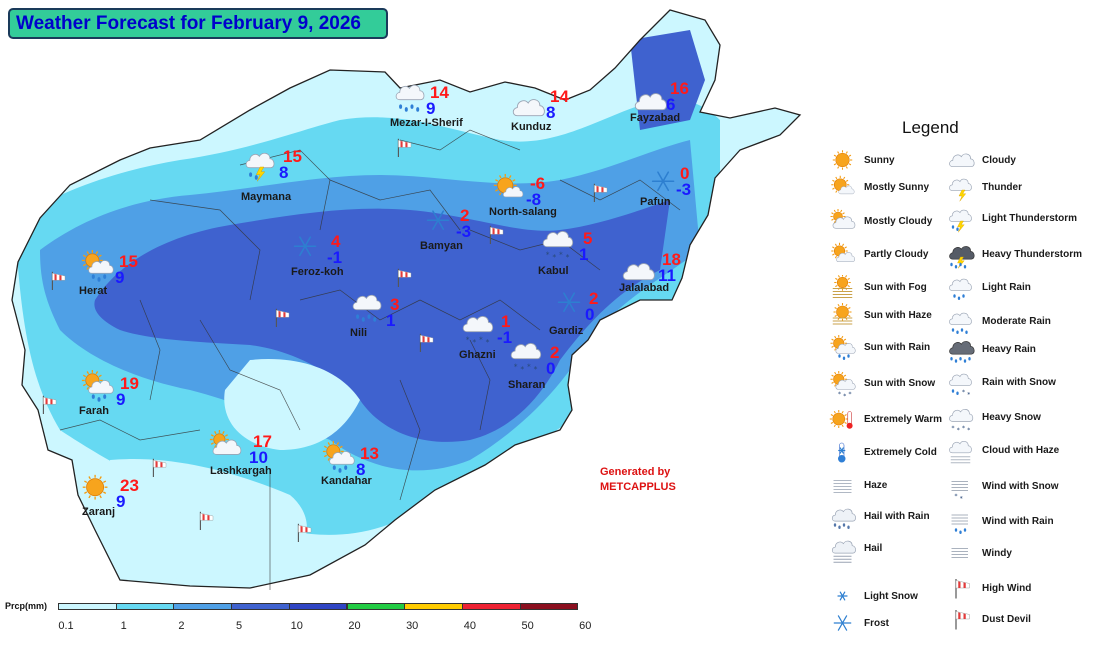 The height and width of the screenshot is (646, 1100). Describe the element at coordinates (896, 254) in the screenshot. I see `legend-label: Partly Cloudy` at that location.